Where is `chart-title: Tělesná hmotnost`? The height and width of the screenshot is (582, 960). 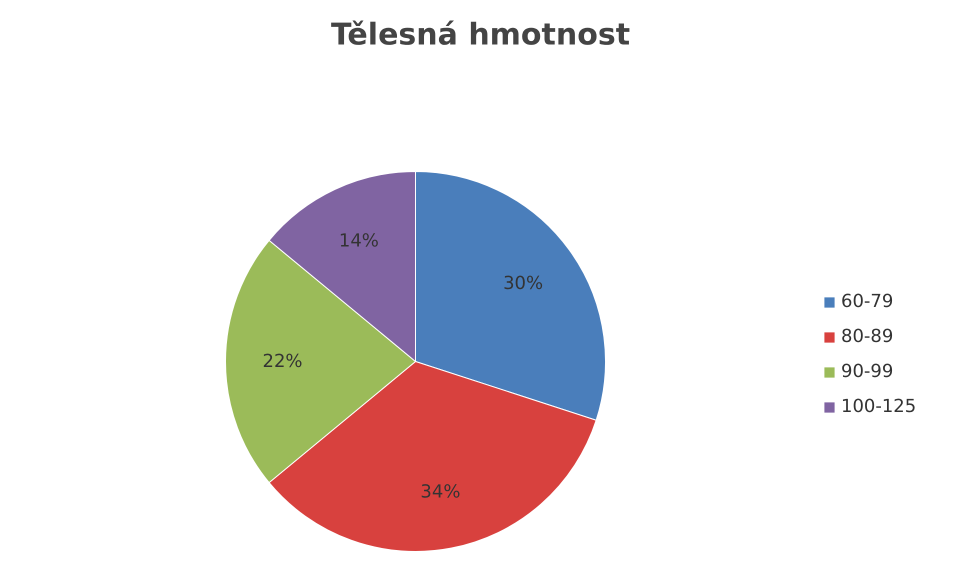 chart-title: Tělesná hmotnost is located at coordinates (480, 35).